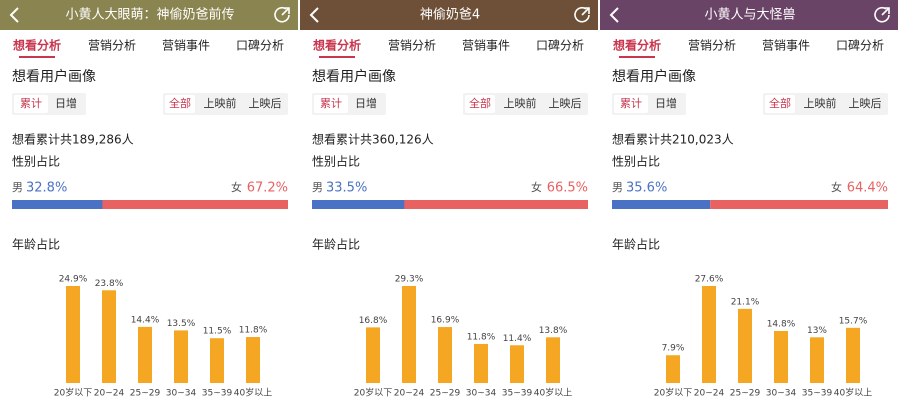  I want to click on time-tab-active-bg, so click(480, 104).